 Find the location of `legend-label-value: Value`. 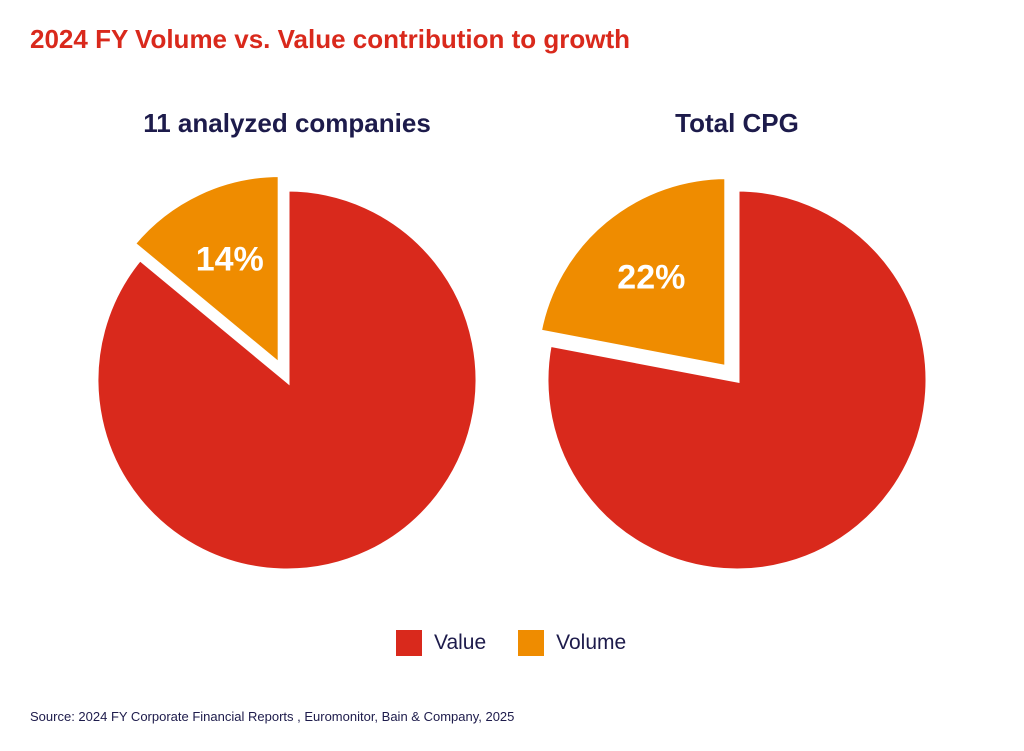

legend-label-value: Value is located at coordinates (460, 642).